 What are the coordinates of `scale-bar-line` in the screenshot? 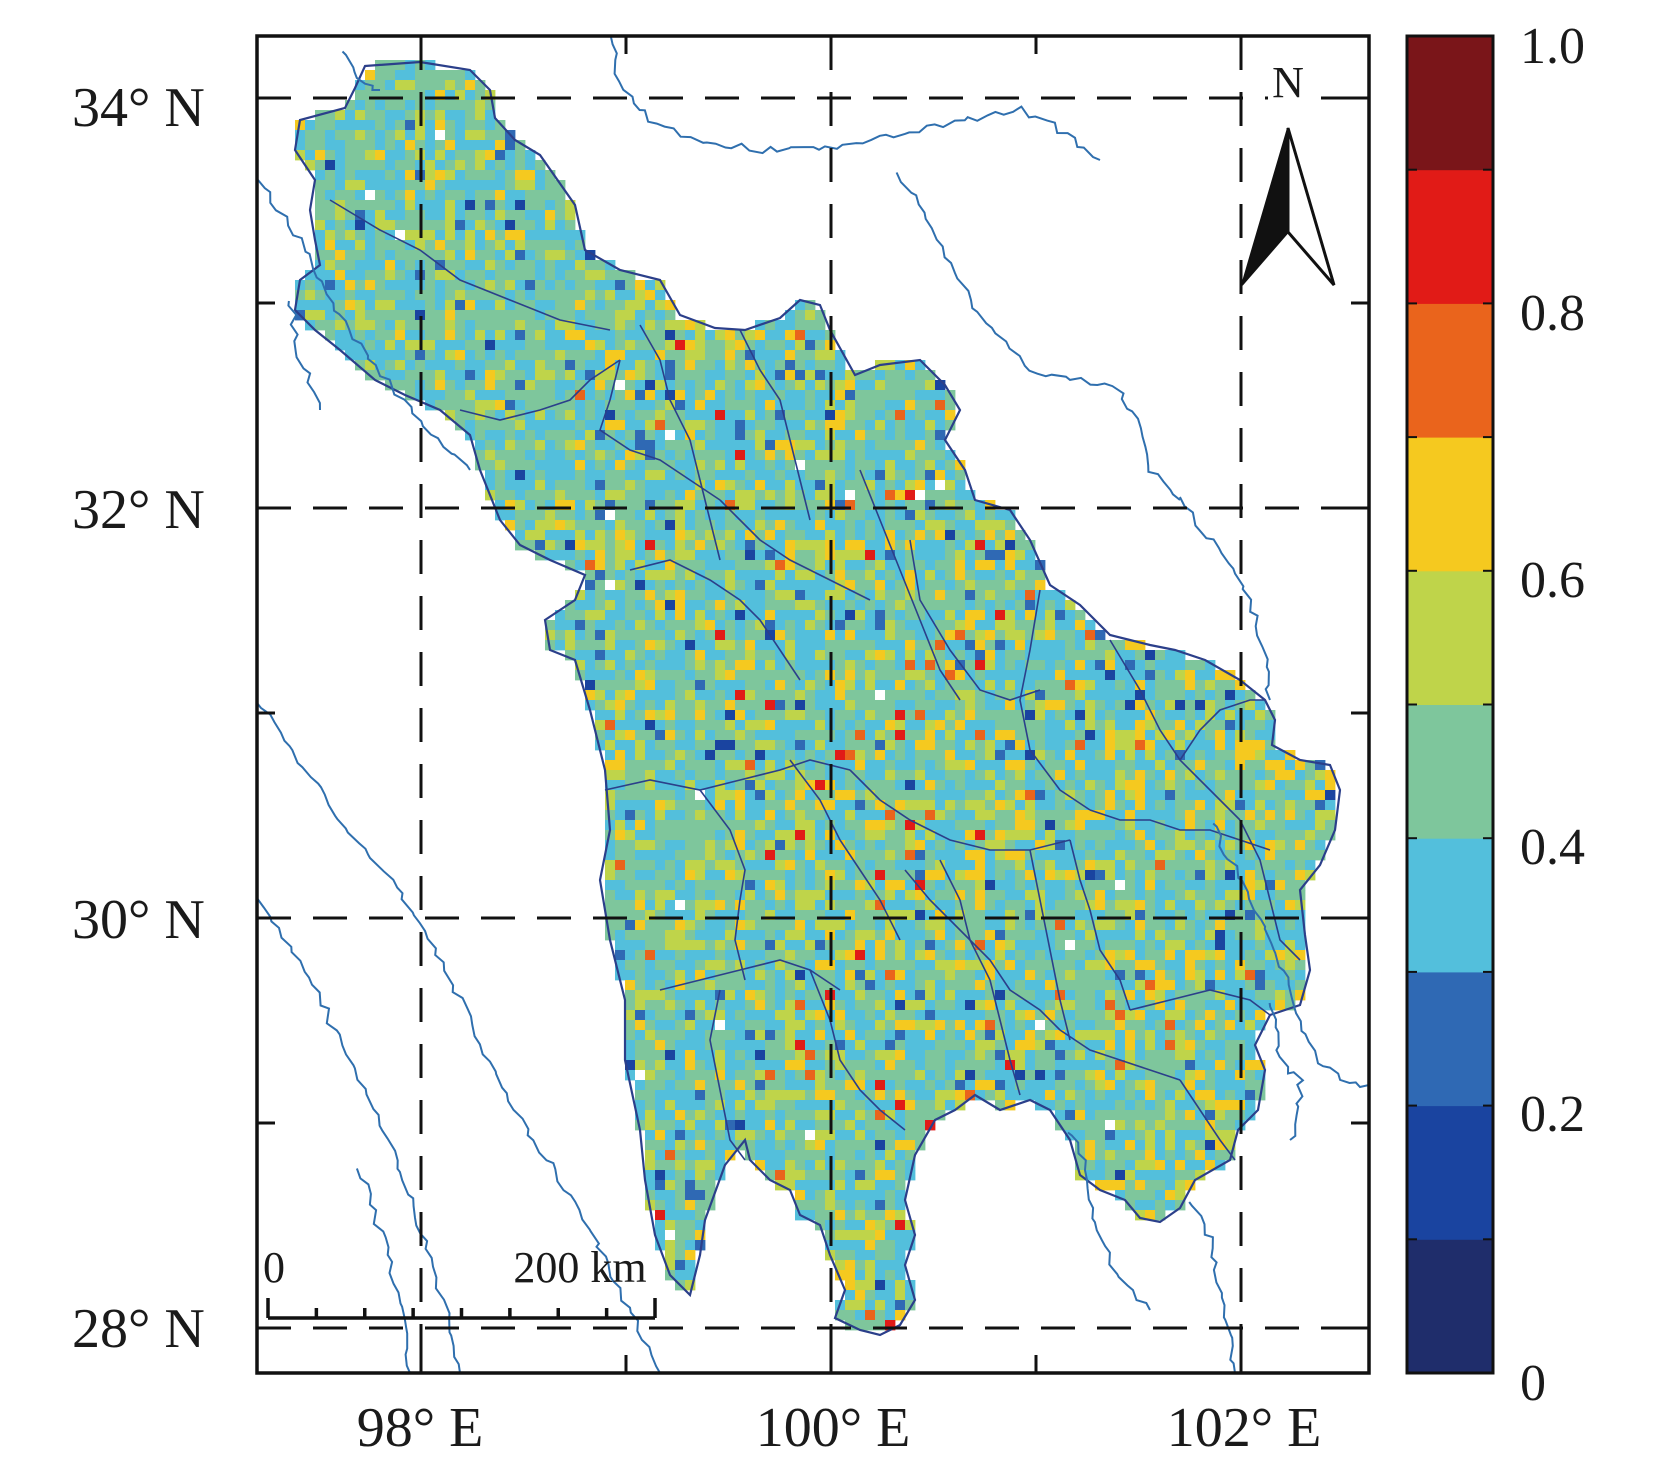 It's located at (461, 1309).